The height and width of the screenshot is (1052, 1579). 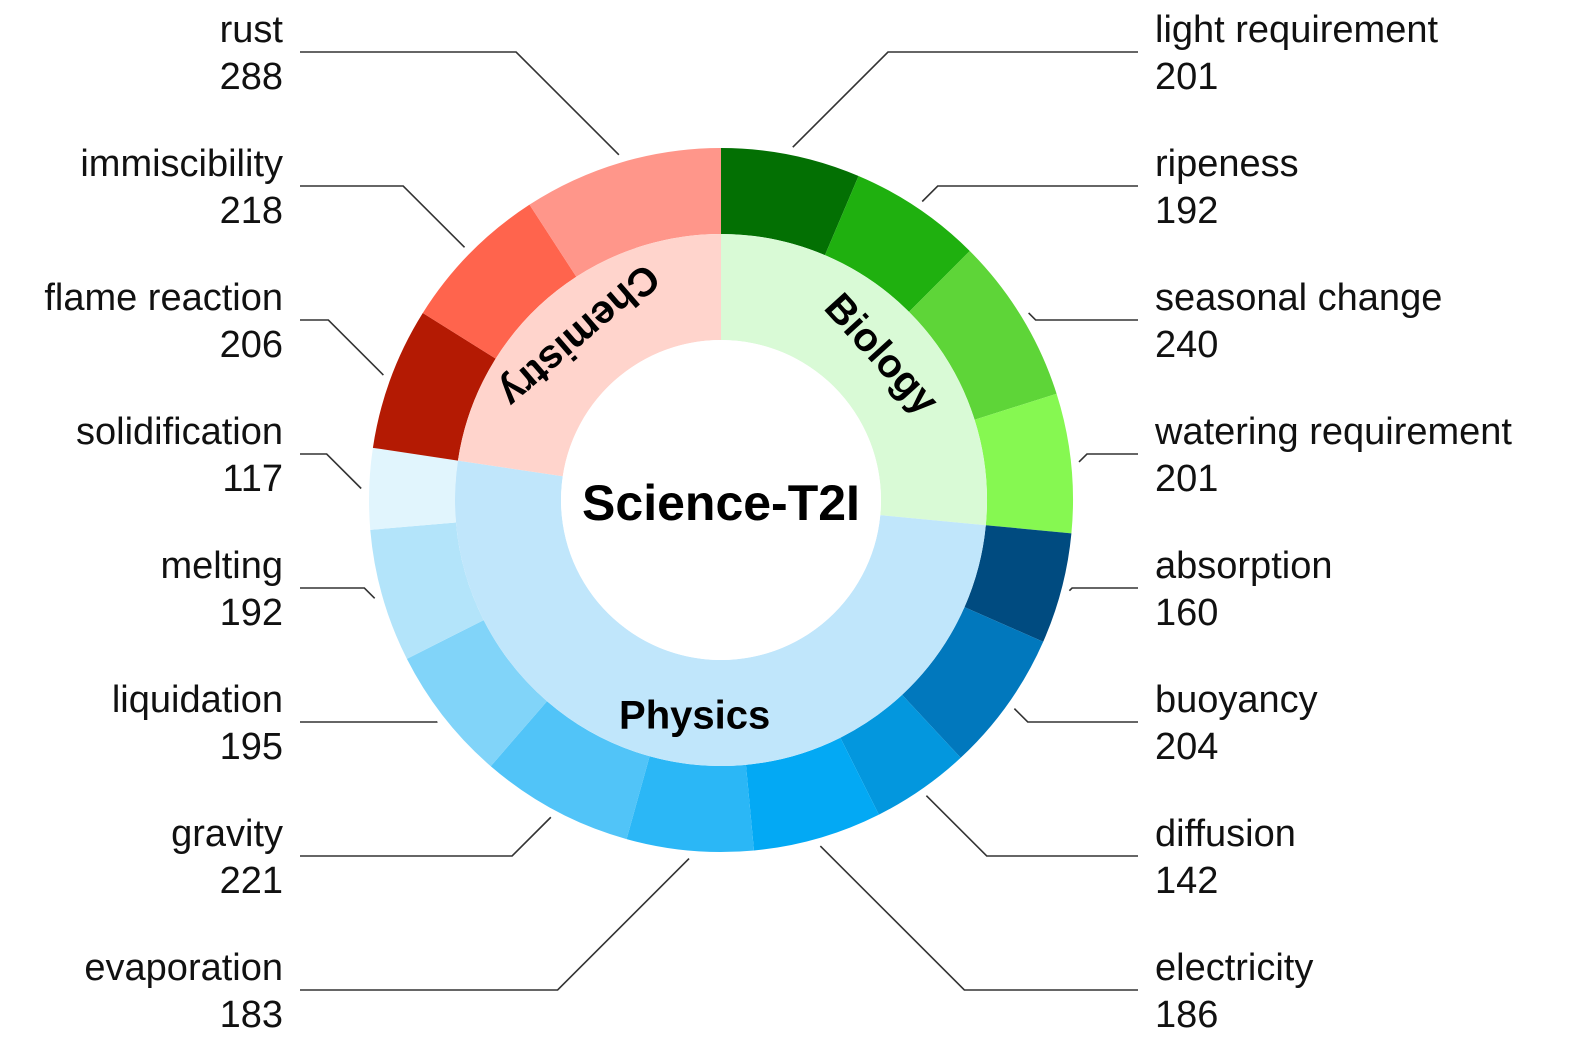 What do you see at coordinates (251, 77) in the screenshot?
I see `slice-value-rust: 288` at bounding box center [251, 77].